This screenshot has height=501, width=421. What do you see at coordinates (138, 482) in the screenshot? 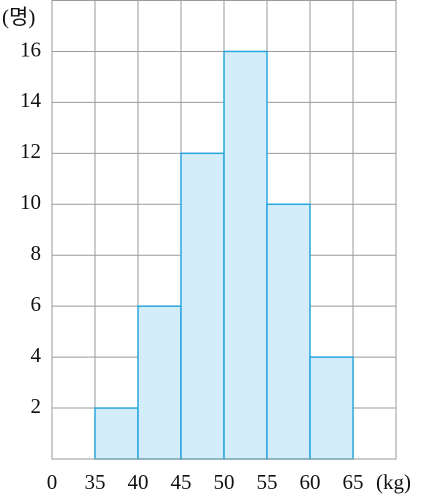
I see `x-tick-label: 40` at bounding box center [138, 482].